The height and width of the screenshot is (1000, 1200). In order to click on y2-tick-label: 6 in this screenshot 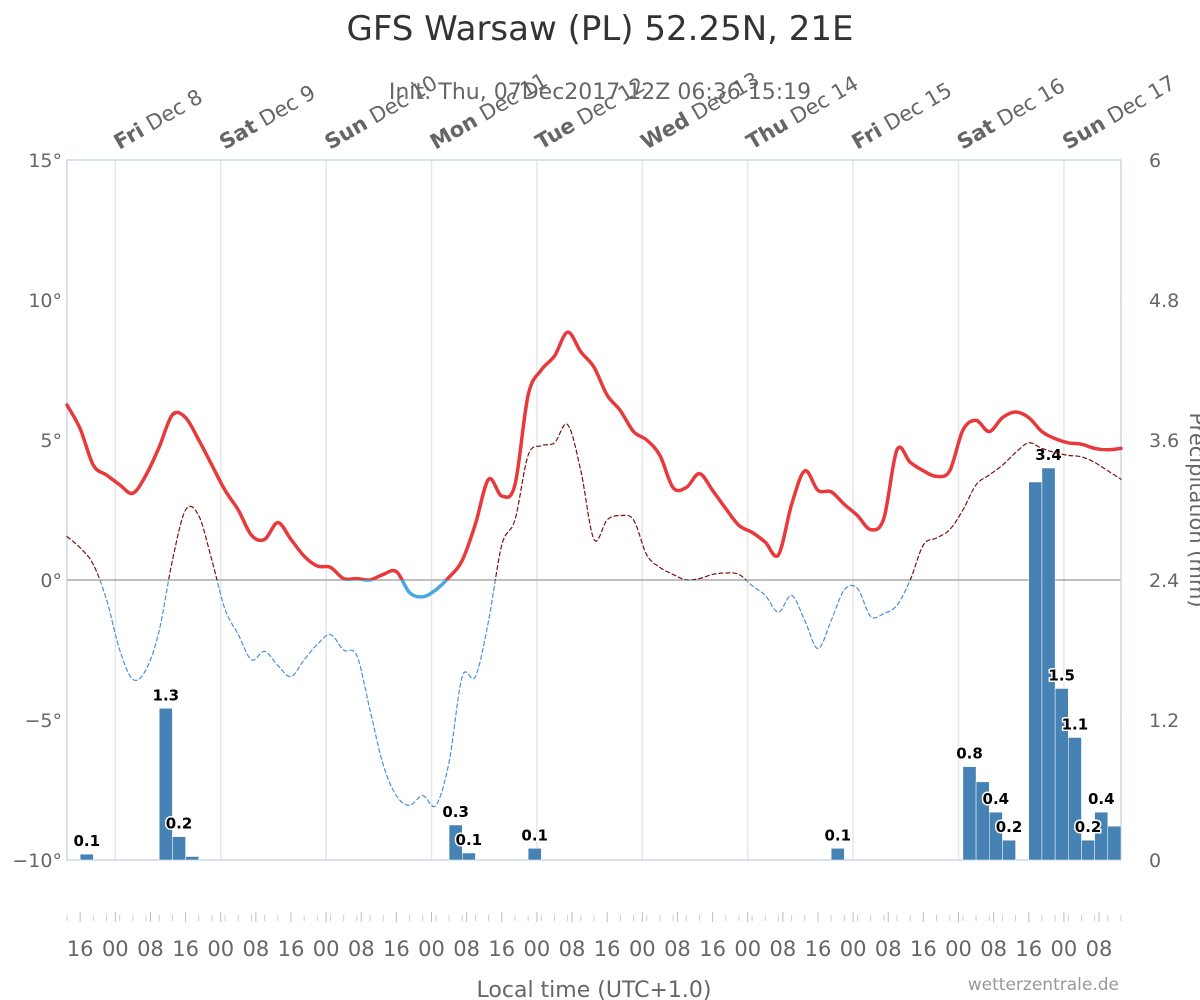, I will do `click(1155, 161)`.